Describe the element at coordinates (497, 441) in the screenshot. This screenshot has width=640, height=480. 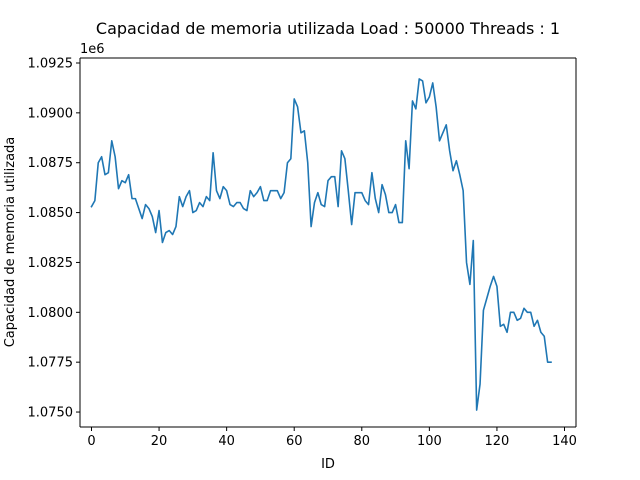
I see `x-tick-label: 120` at that location.